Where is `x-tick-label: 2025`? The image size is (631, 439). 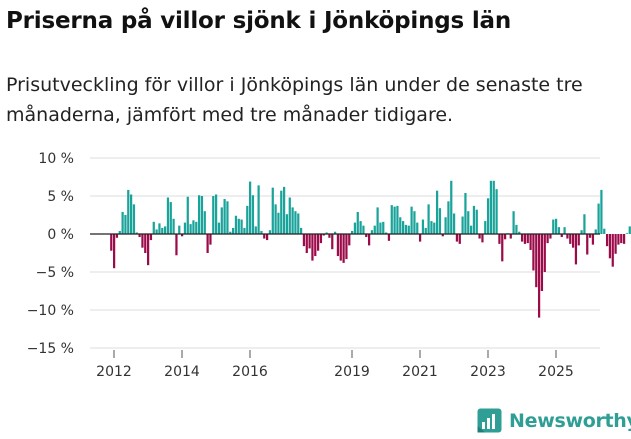 x-tick-label: 2025 is located at coordinates (556, 372).